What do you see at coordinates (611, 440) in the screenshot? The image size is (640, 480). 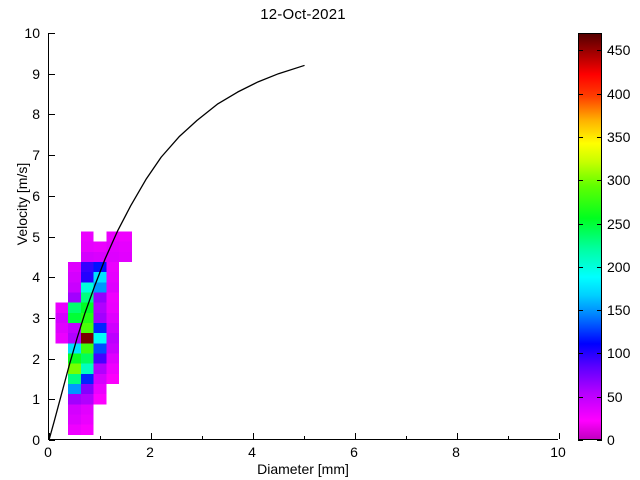 I see `colorbar-ticklabel: 0` at bounding box center [611, 440].